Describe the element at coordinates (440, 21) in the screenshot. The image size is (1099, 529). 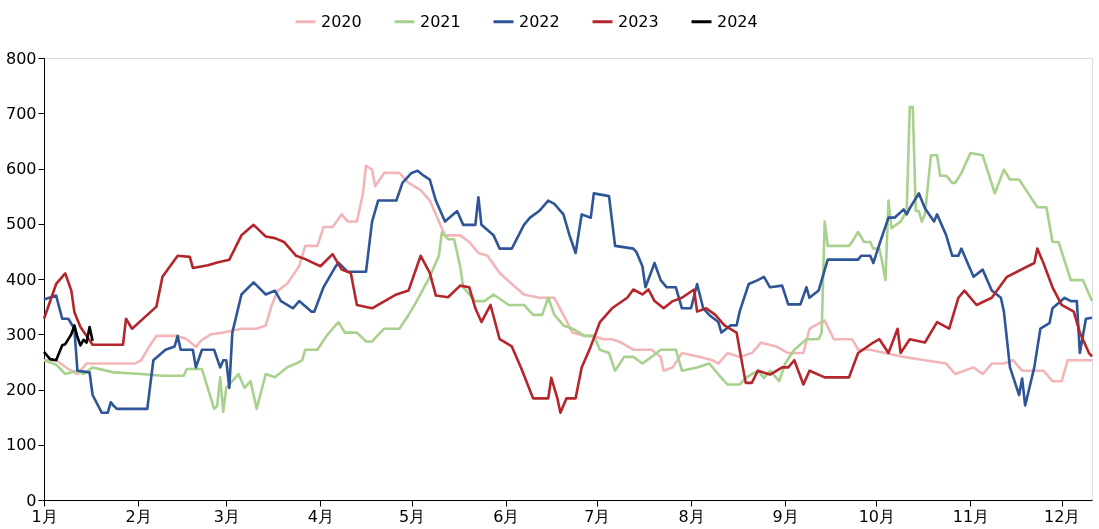
I see `legend-label: 2021` at that location.